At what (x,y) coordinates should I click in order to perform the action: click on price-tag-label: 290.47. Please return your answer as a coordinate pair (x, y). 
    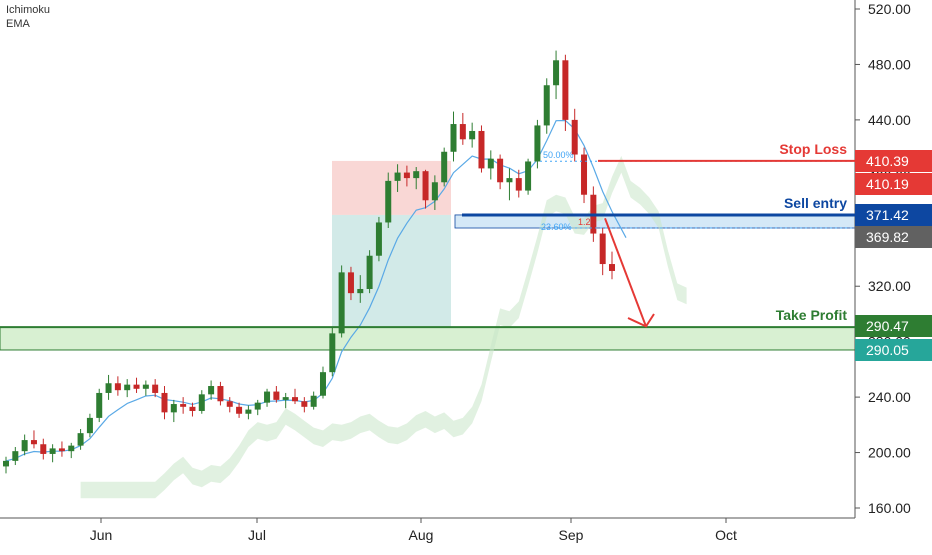
    Looking at the image, I should click on (887, 326).